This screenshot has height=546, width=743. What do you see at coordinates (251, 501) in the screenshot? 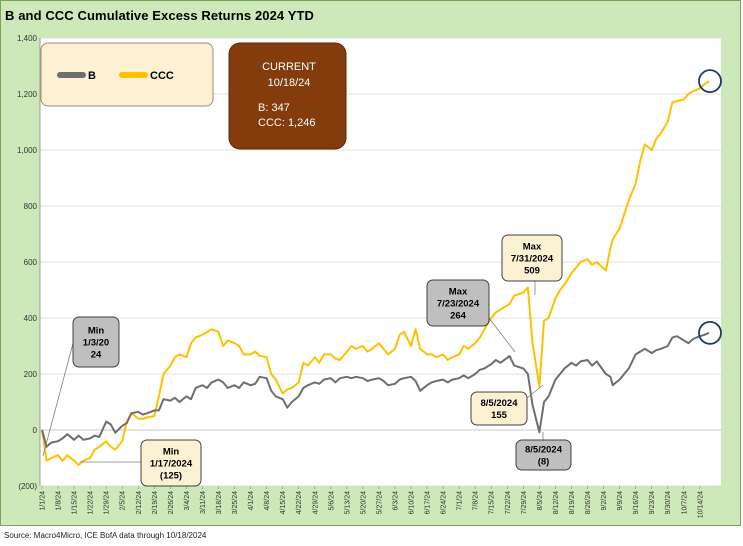
I see `x-tick-label: 4/1/24` at bounding box center [251, 501].